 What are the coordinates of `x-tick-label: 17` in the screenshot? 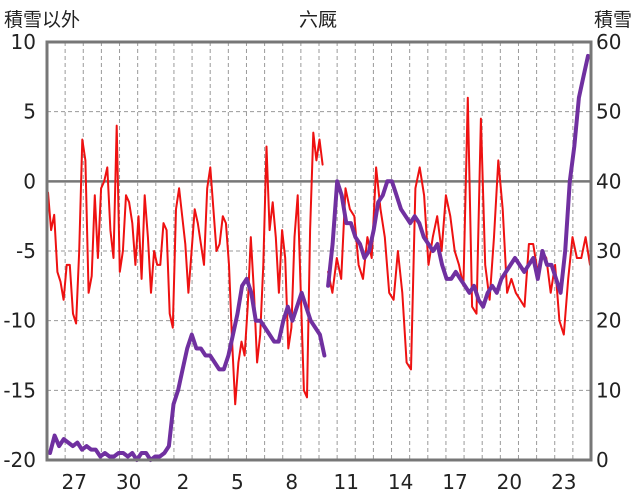 It's located at (454, 482).